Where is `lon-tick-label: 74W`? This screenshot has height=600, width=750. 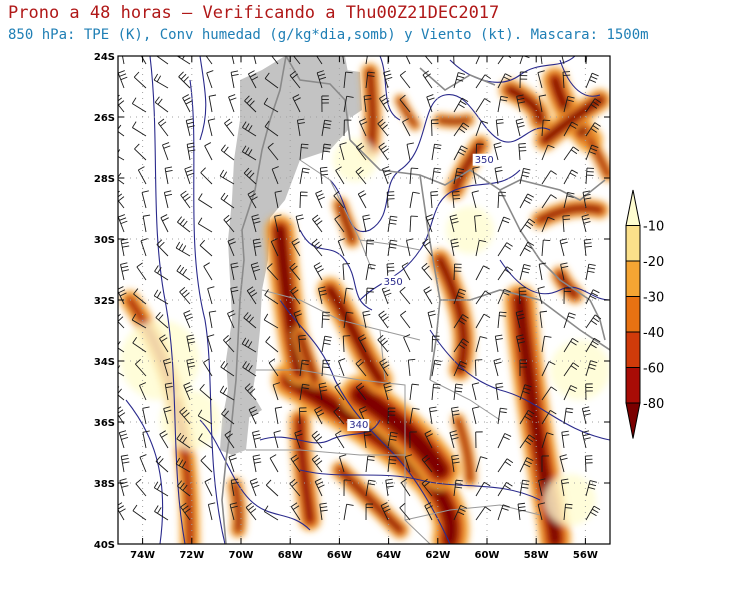
lon-tick-label: 74W is located at coordinates (142, 555).